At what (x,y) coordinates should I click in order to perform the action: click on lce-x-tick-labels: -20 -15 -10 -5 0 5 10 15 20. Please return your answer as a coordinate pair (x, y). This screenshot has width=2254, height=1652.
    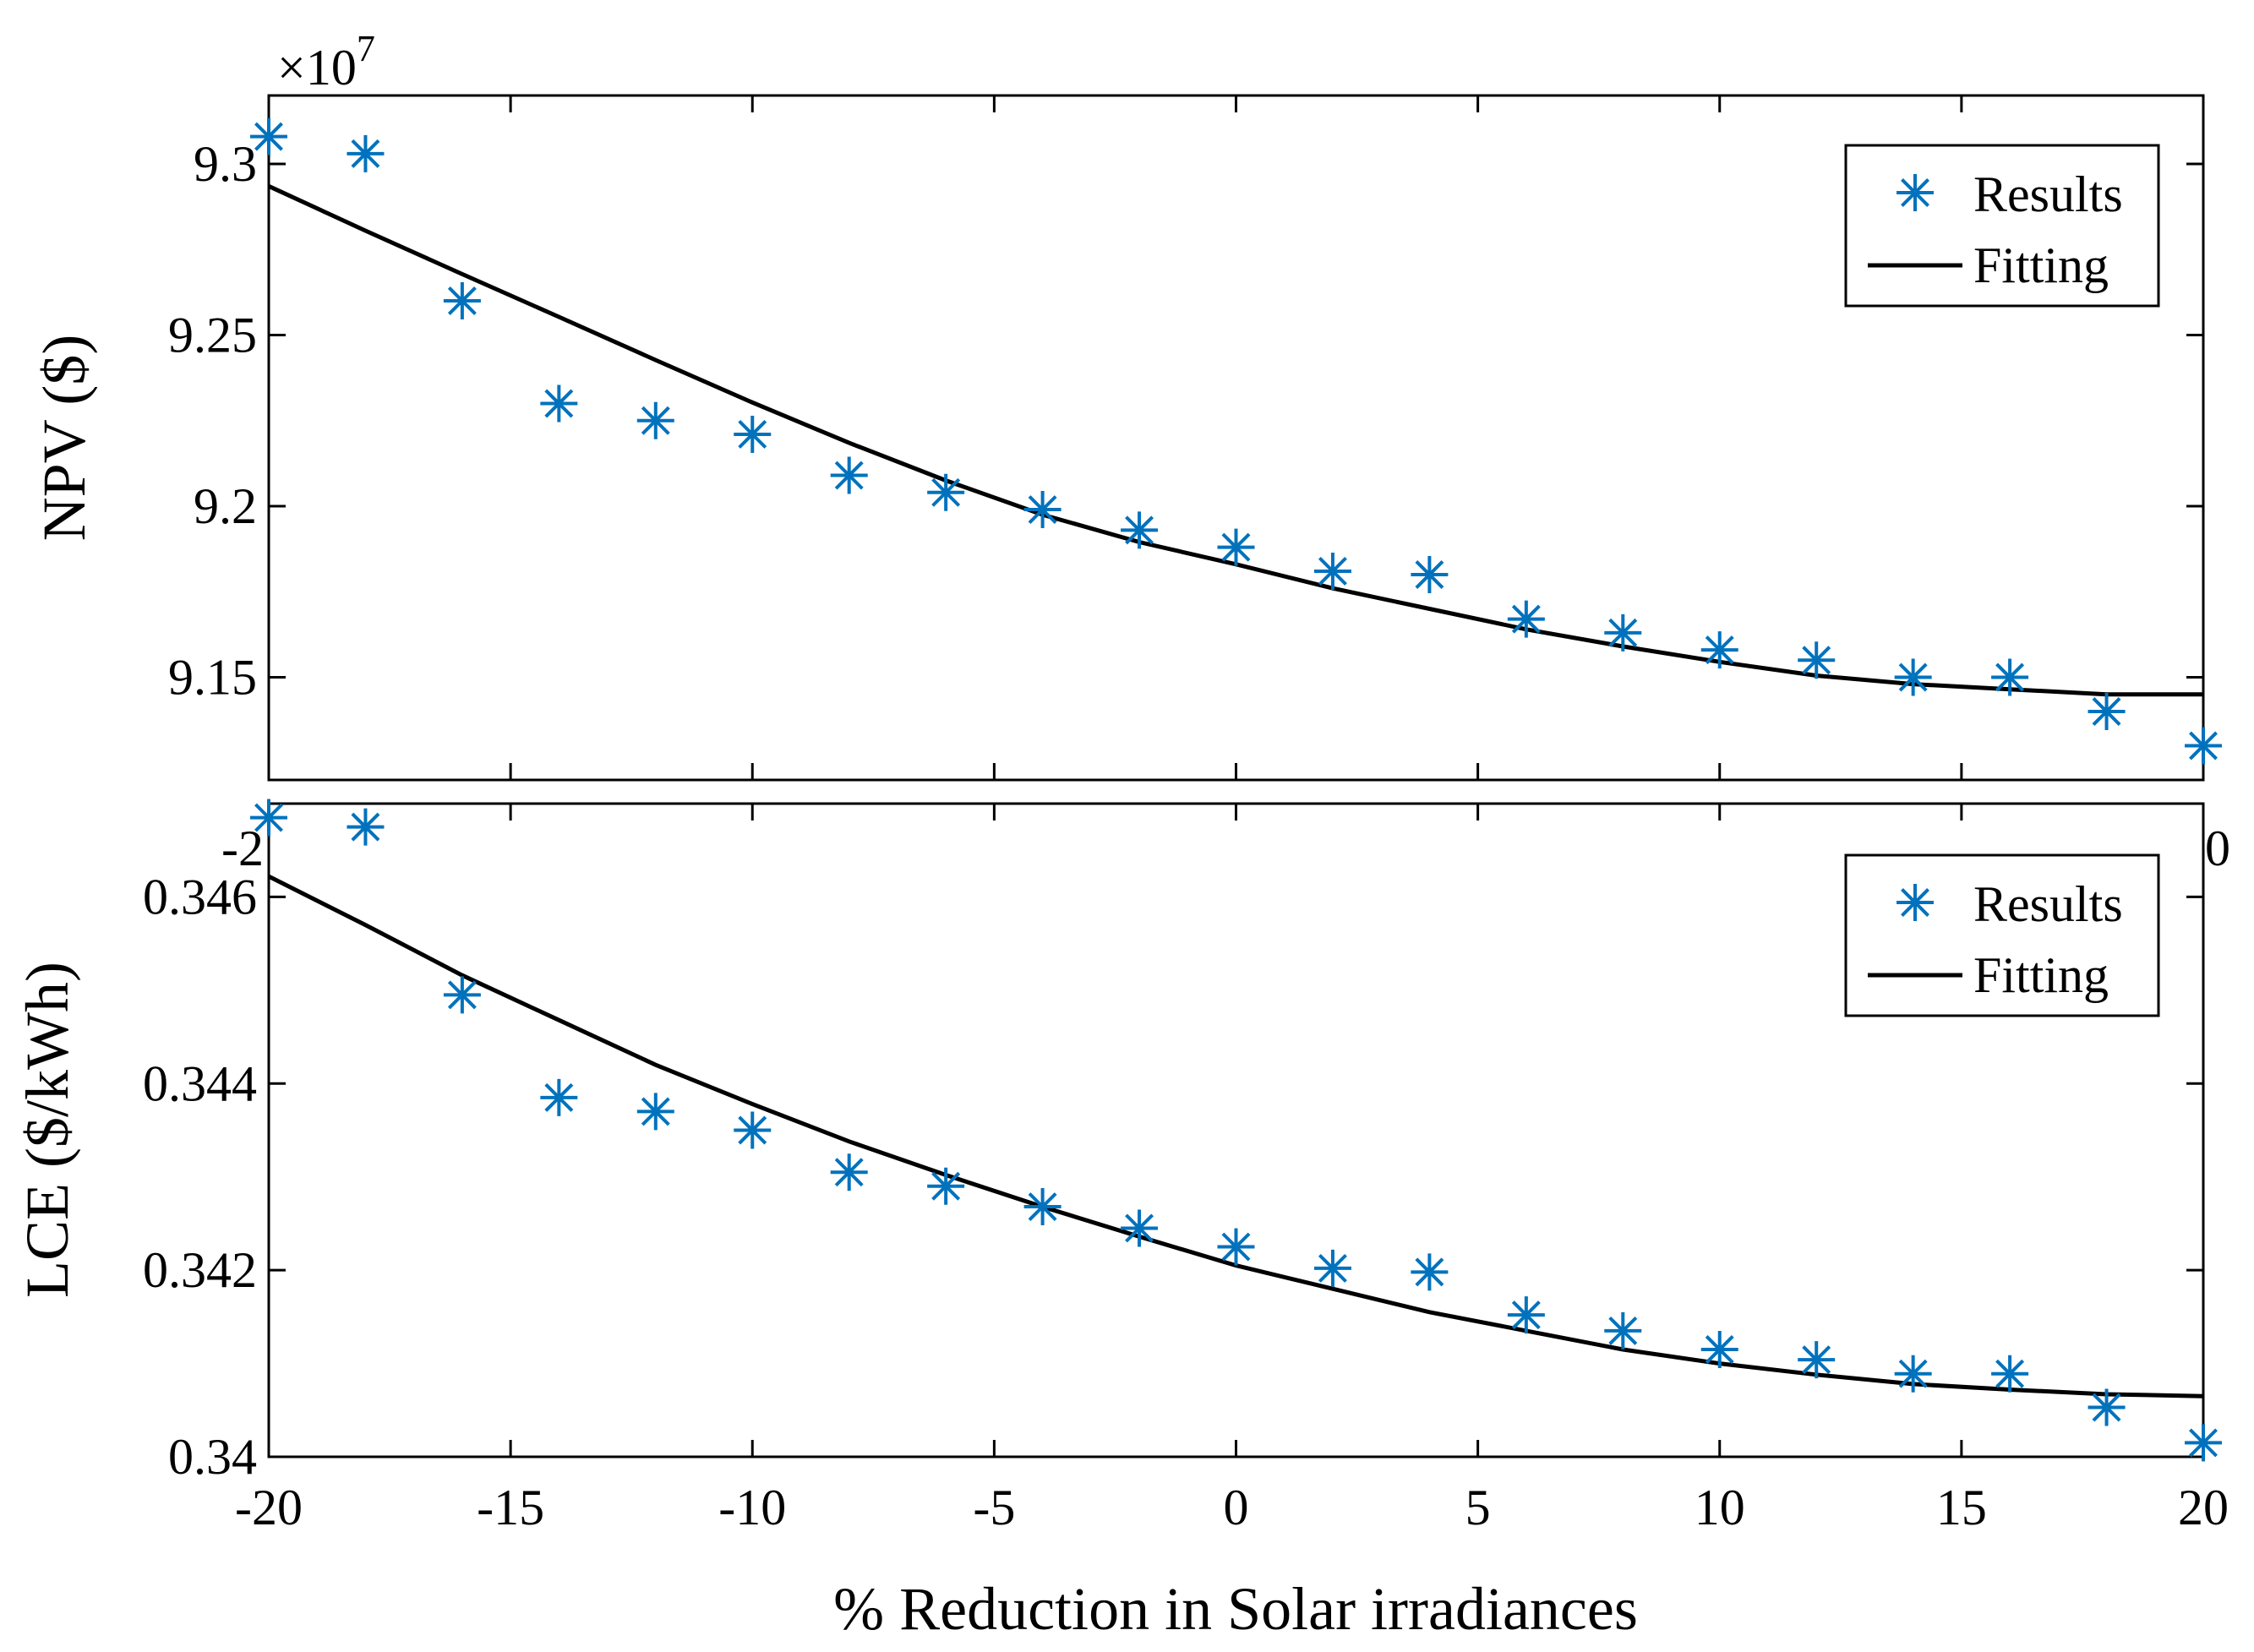
    Looking at the image, I should click on (1232, 1507).